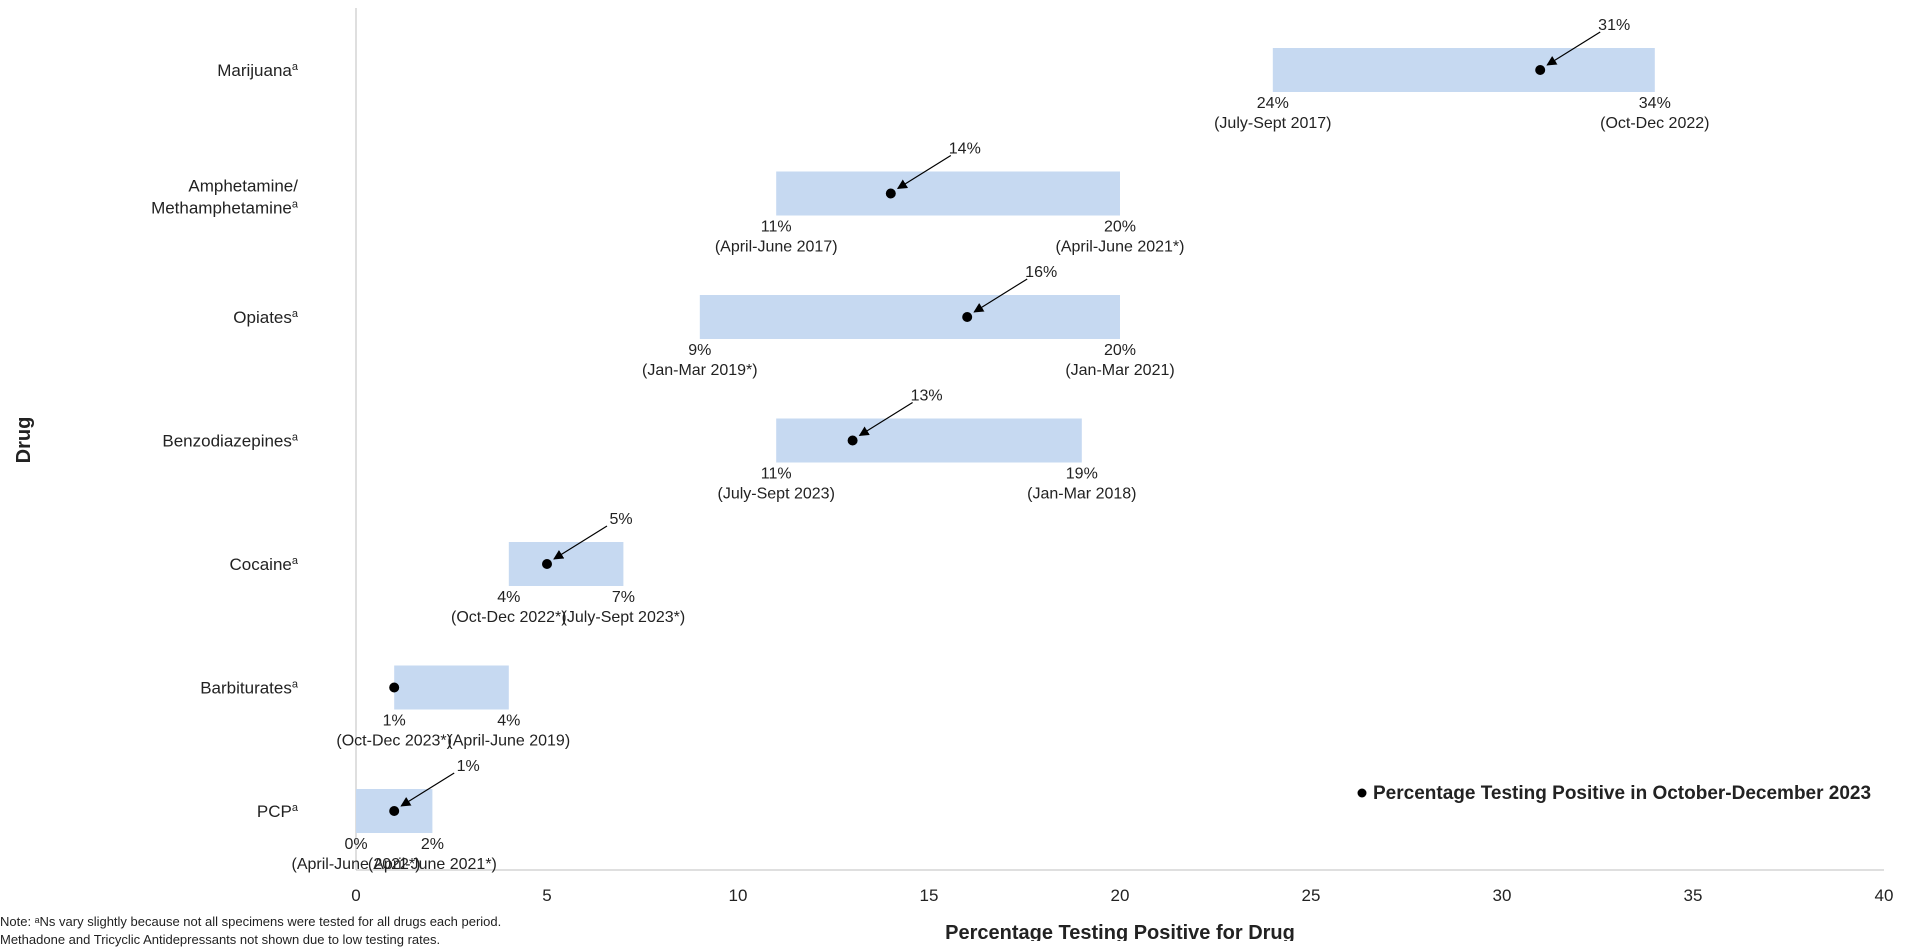 The width and height of the screenshot is (1908, 947). Describe the element at coordinates (230, 441) in the screenshot. I see `category-label: Benzodiazepinesa` at that location.